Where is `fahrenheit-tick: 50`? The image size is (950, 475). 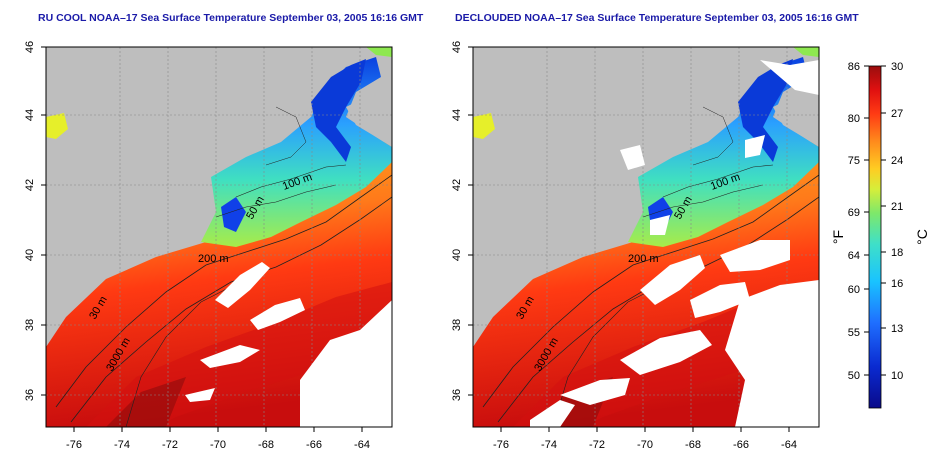
fahrenheit-tick: 50 is located at coordinates (854, 376).